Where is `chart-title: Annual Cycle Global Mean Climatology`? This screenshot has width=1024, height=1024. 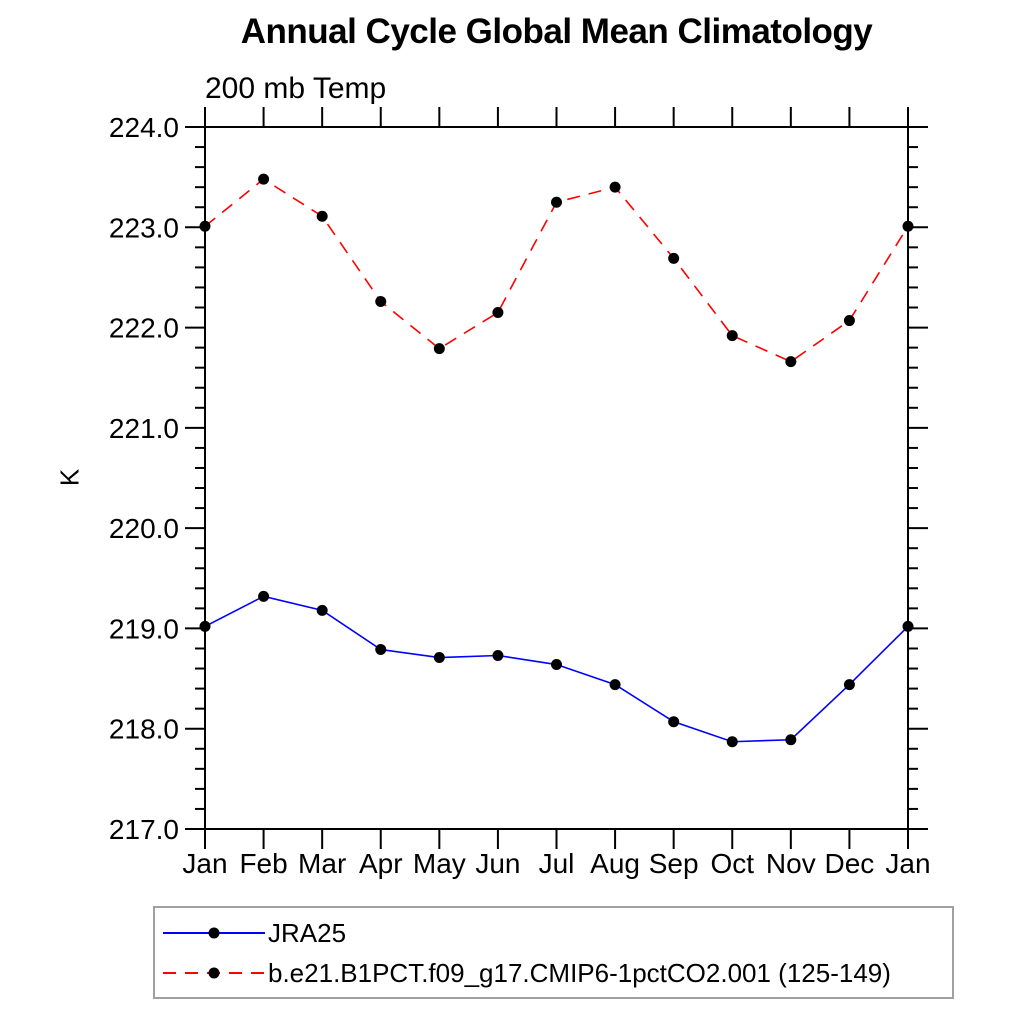 chart-title: Annual Cycle Global Mean Climatology is located at coordinates (556, 31).